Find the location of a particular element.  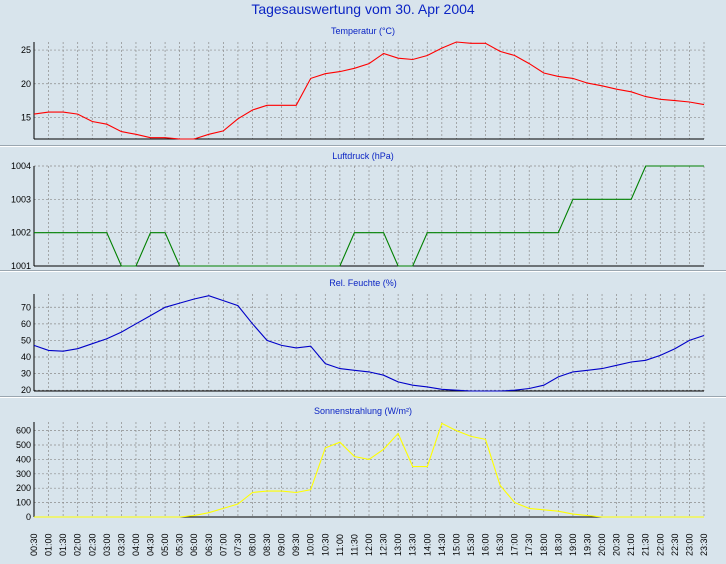

x-tick-label: 02:00 is located at coordinates (78, 544).